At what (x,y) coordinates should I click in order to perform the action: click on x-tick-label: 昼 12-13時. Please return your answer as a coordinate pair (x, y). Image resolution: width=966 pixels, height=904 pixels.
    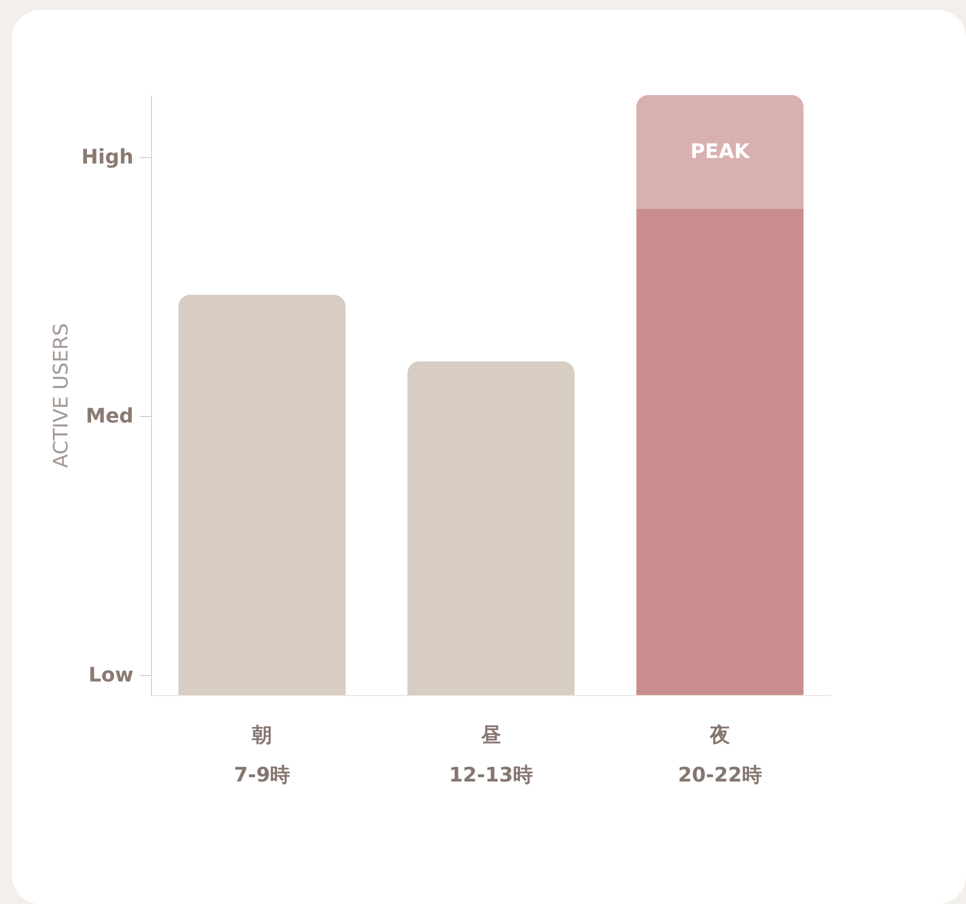
    Looking at the image, I should click on (491, 754).